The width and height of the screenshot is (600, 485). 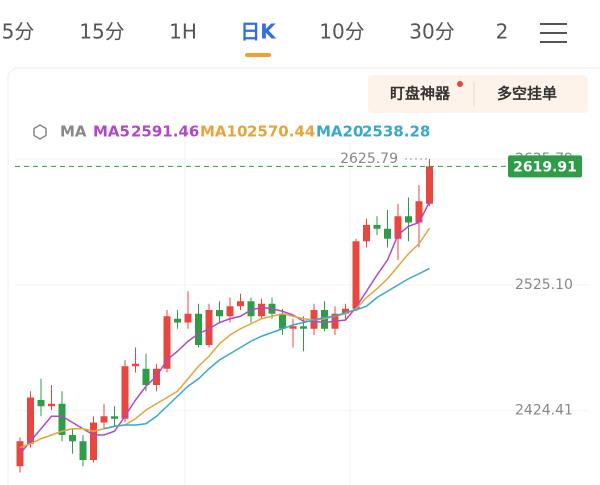 I want to click on legend-value: 2570.44, so click(x=281, y=132).